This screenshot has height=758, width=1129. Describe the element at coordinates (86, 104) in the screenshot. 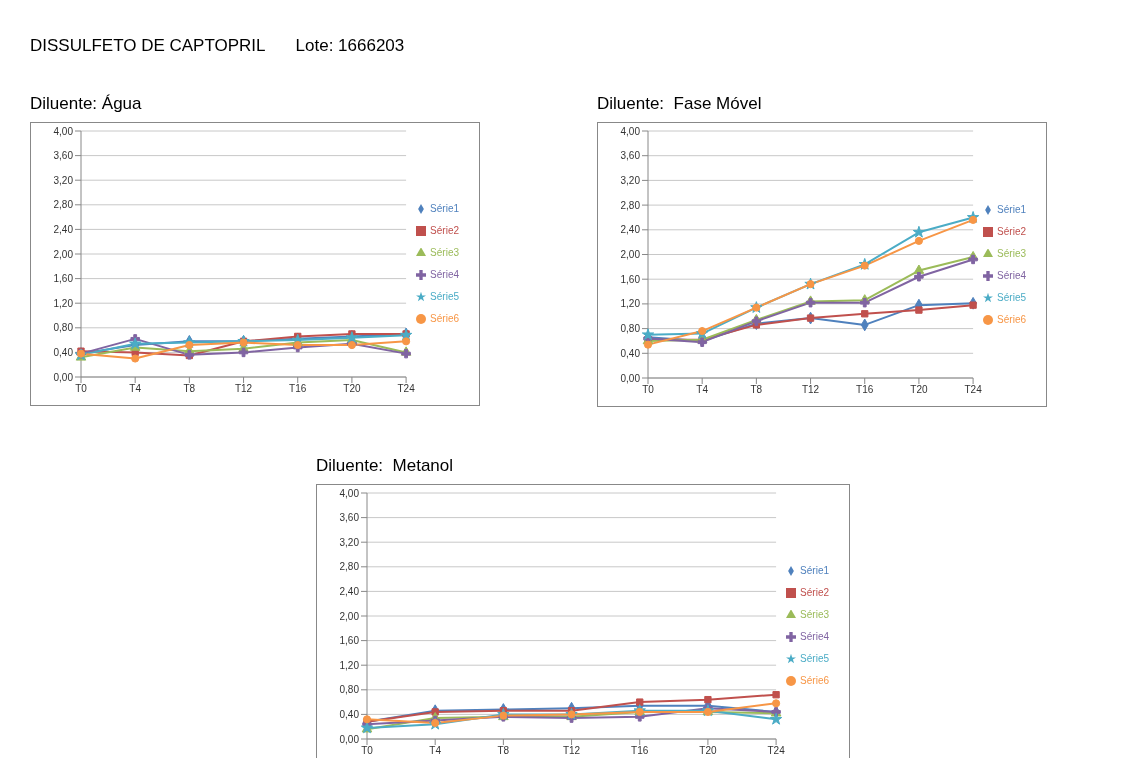

I see `chart-title: Diluente: Água` at that location.